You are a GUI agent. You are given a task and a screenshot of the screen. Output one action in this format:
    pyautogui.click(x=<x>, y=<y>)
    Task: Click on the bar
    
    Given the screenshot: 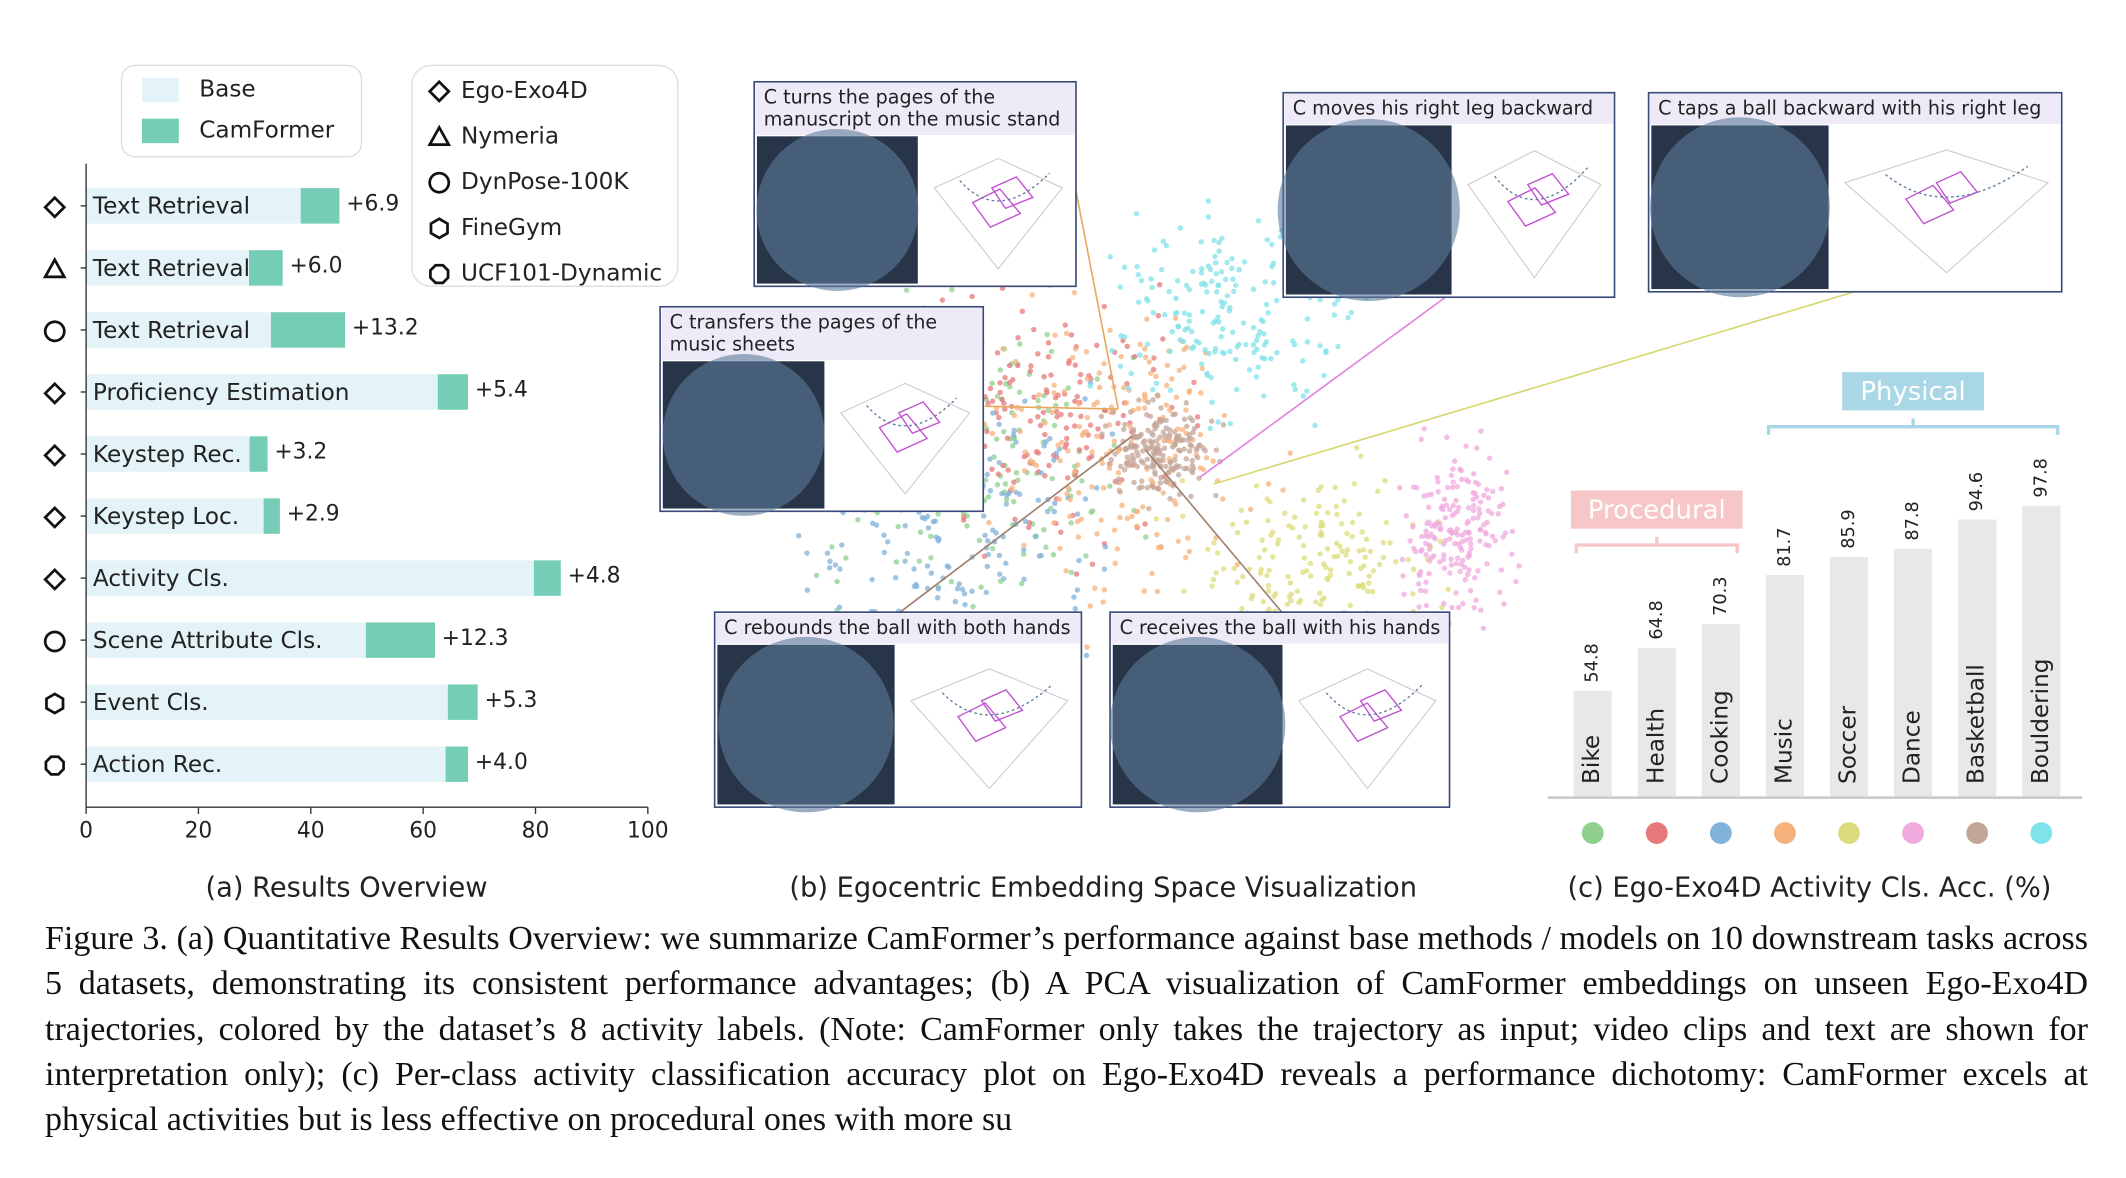 What is the action you would take?
    pyautogui.click(x=1656, y=722)
    